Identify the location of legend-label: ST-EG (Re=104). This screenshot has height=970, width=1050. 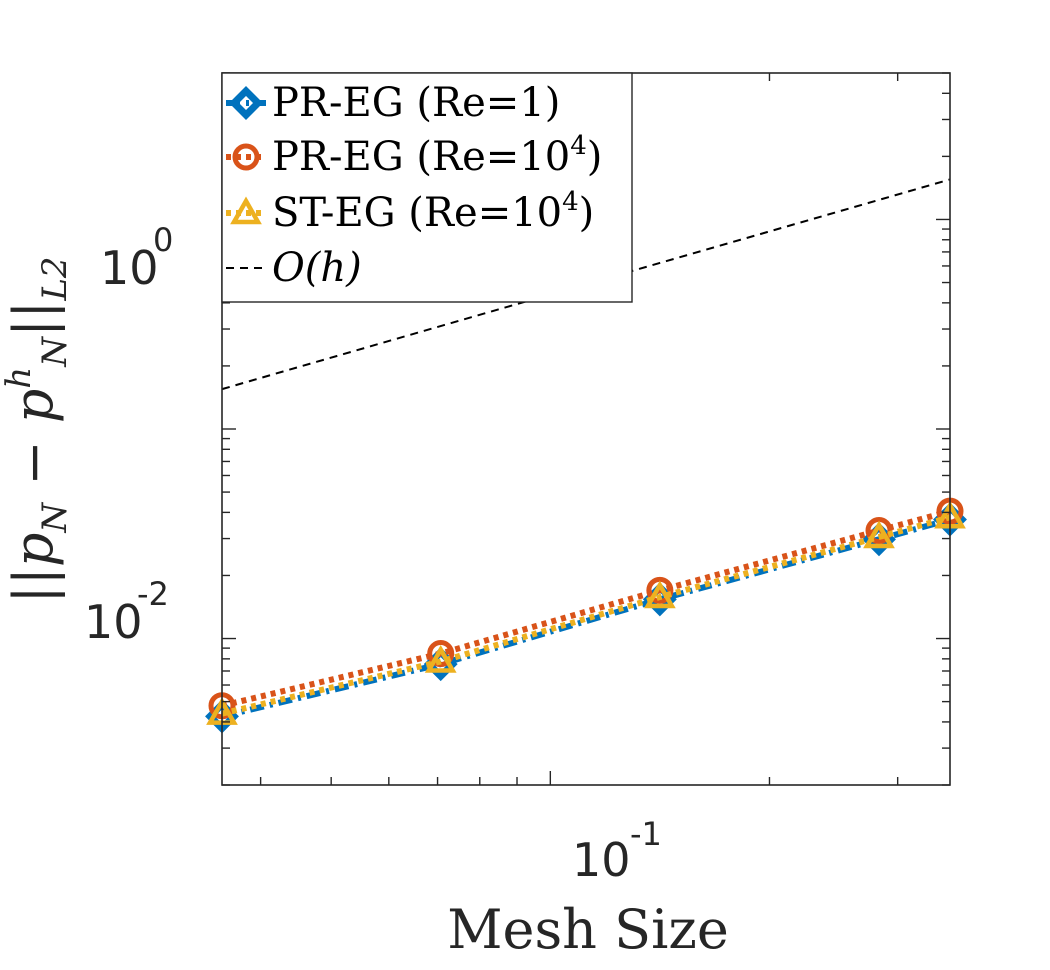
(433, 211).